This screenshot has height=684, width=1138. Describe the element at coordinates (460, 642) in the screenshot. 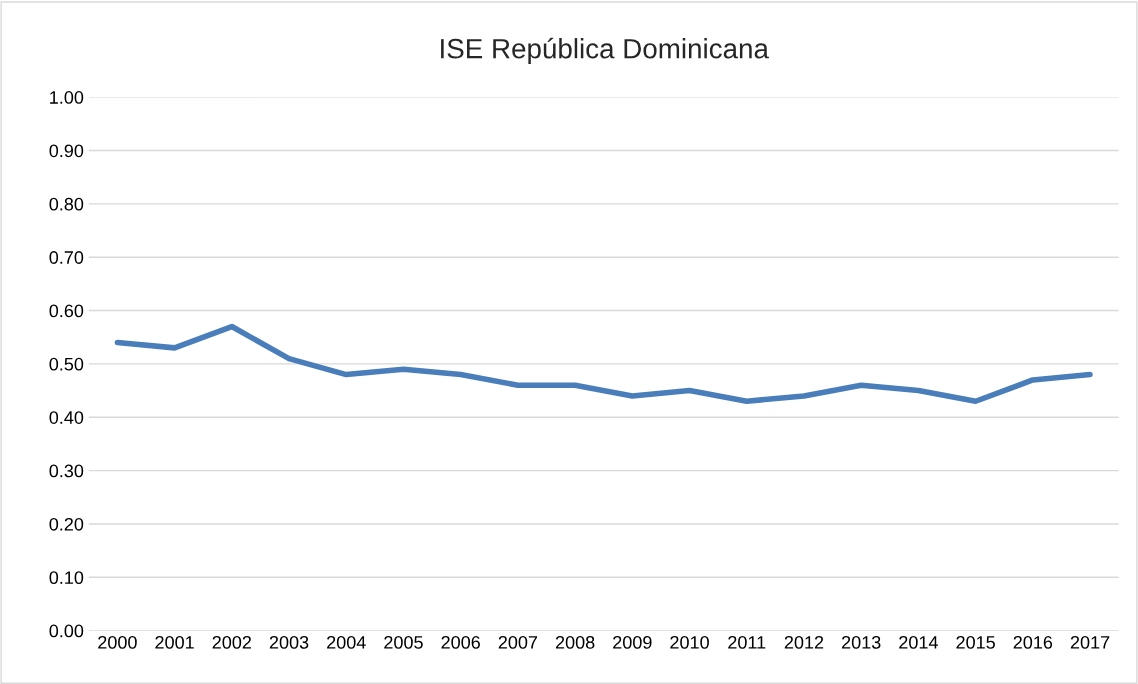

I see `x-tick-label: 2006` at that location.